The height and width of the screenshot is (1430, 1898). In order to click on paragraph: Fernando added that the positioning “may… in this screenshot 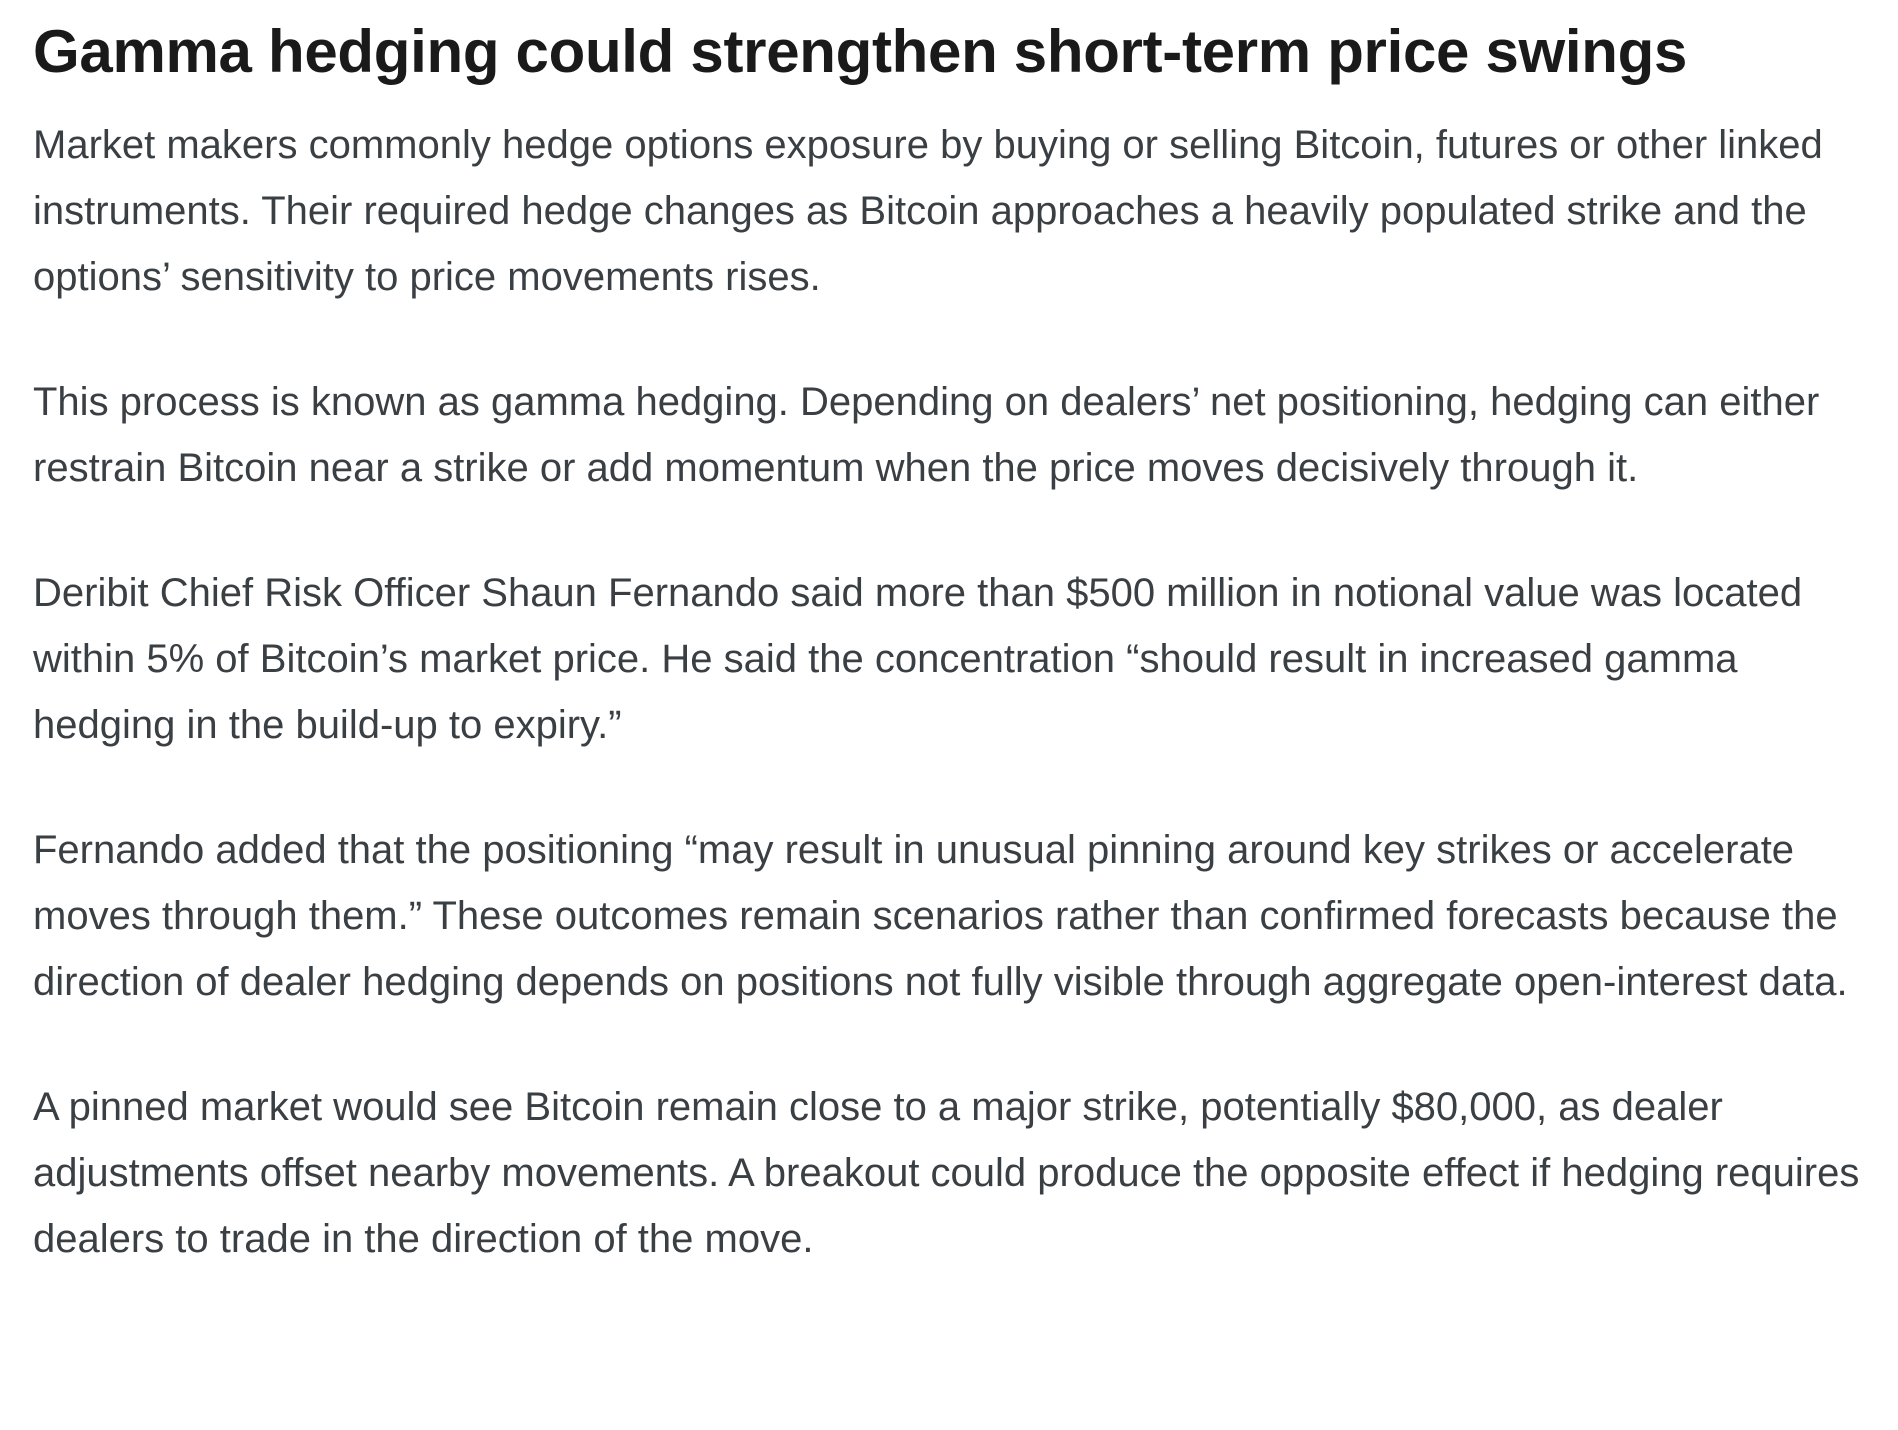, I will do `click(940, 916)`.